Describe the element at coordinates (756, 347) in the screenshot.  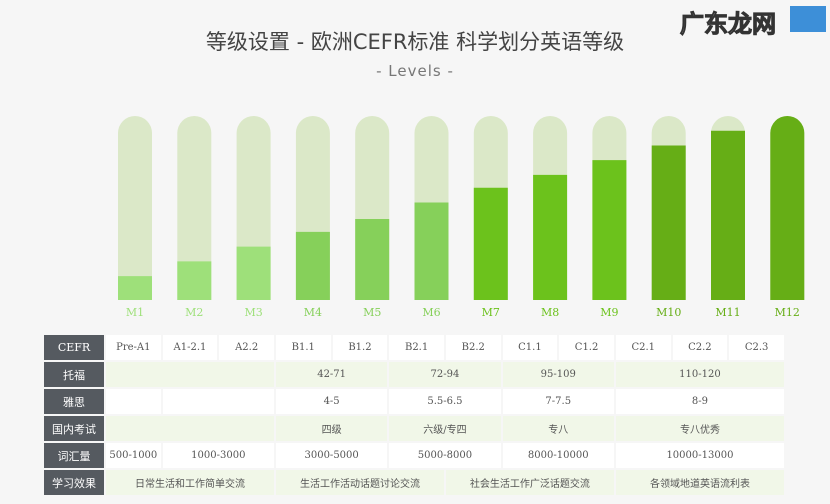
I see `table-cell: C2.3` at that location.